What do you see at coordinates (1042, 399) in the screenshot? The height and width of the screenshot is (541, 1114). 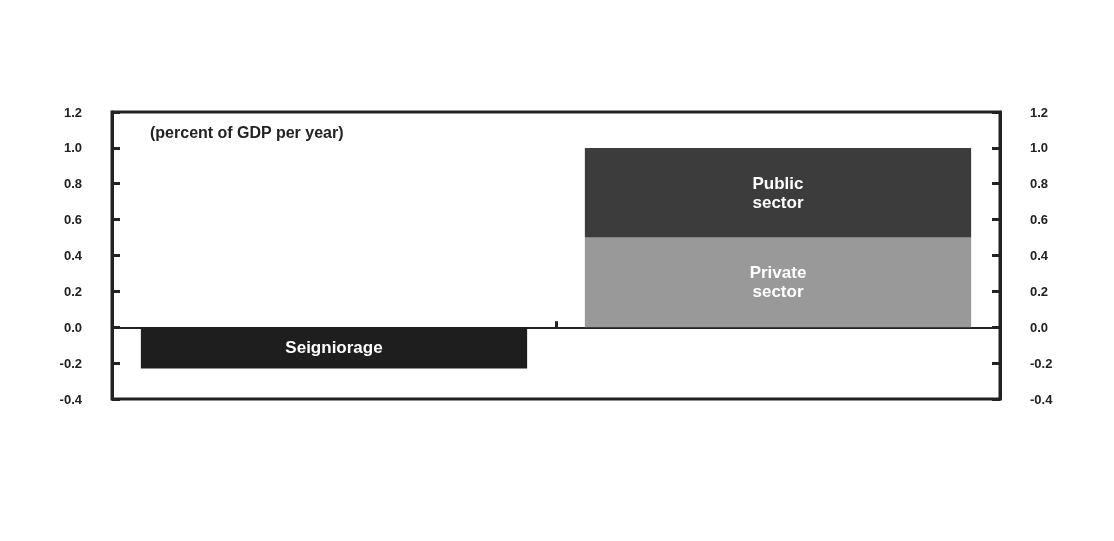 I see `y2-tick-label: -0.4` at bounding box center [1042, 399].